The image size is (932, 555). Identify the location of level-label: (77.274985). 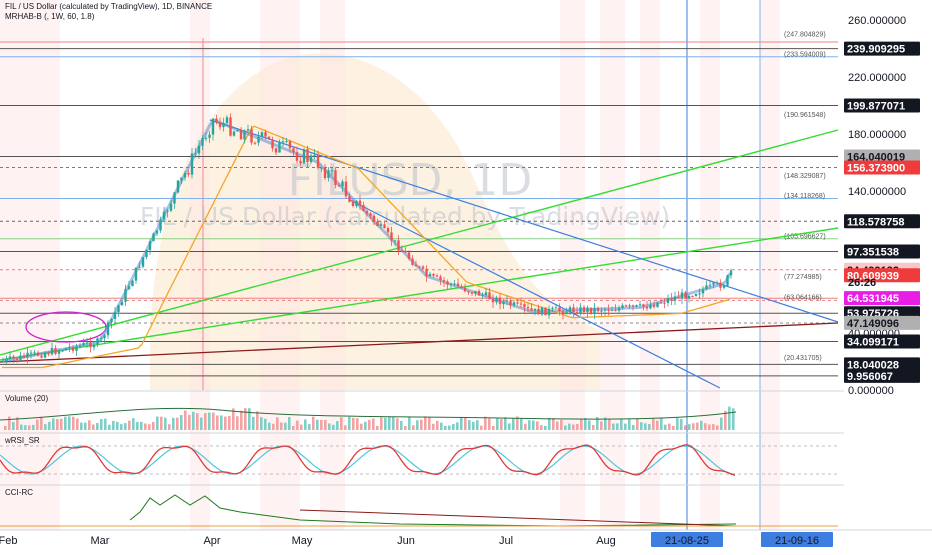
(803, 277).